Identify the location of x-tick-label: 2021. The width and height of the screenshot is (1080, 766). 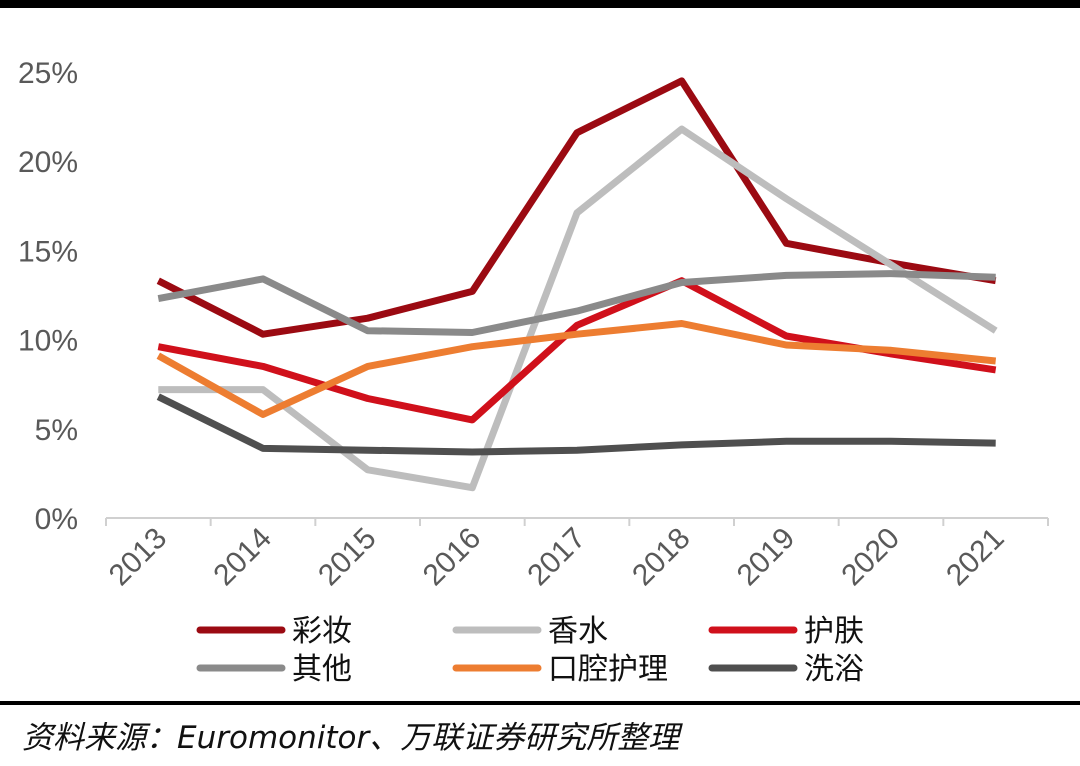
(975, 557).